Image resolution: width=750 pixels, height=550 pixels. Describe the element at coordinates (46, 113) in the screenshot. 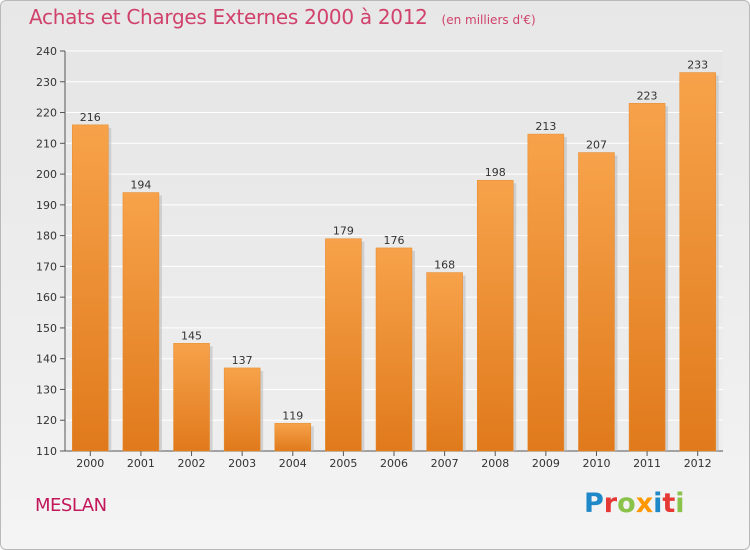

I see `y-tick-label: 220` at that location.